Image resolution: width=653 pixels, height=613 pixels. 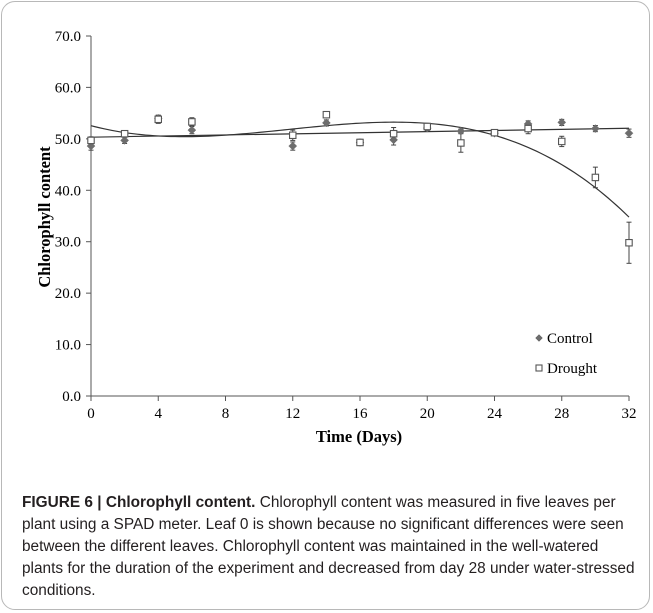 I want to click on y-tick-label: 10.0, so click(x=68, y=346).